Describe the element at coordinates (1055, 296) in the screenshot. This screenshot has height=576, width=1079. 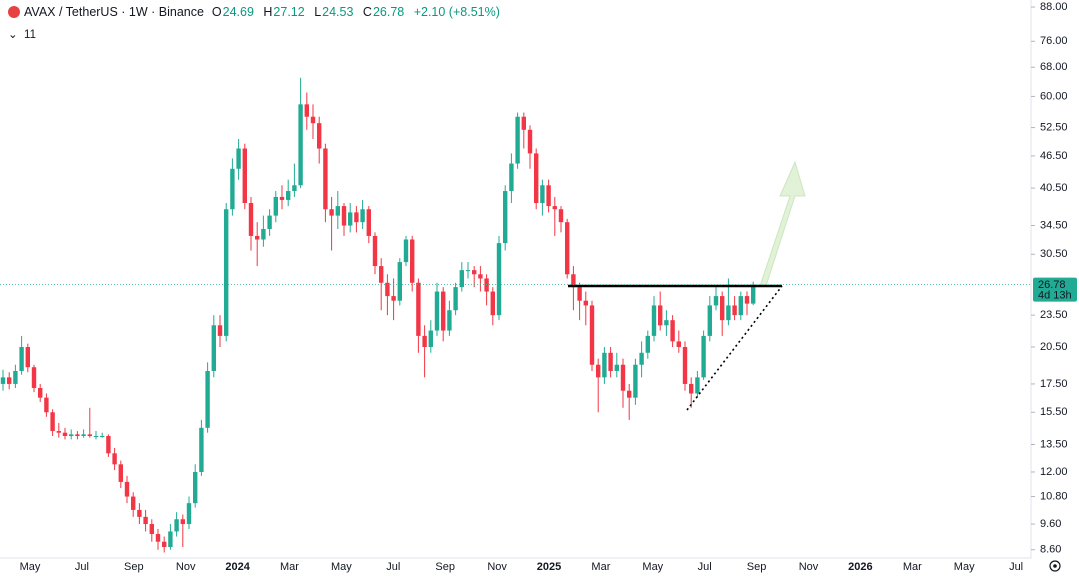
I see `countdown-label: 4d 13h` at that location.